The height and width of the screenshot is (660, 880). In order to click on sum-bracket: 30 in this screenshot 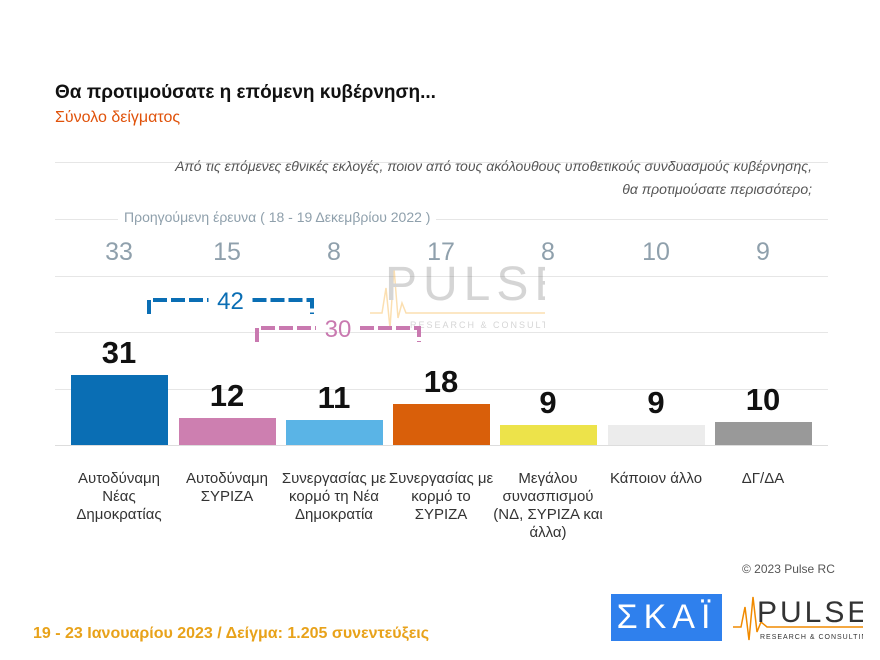, I will do `click(338, 329)`.